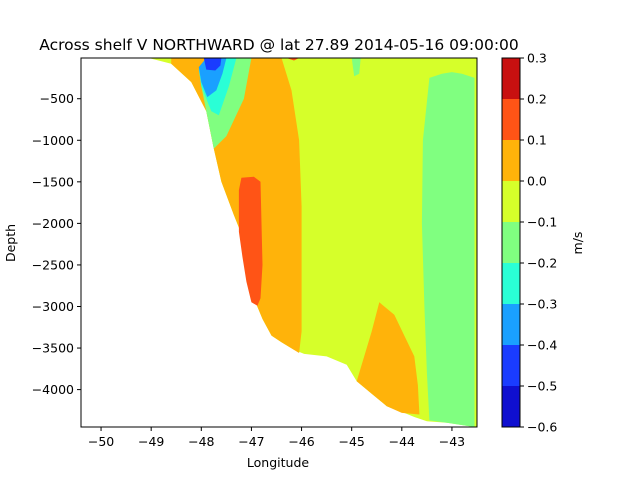 The width and height of the screenshot is (640, 480). I want to click on y-axis-label: Depth, so click(10, 243).